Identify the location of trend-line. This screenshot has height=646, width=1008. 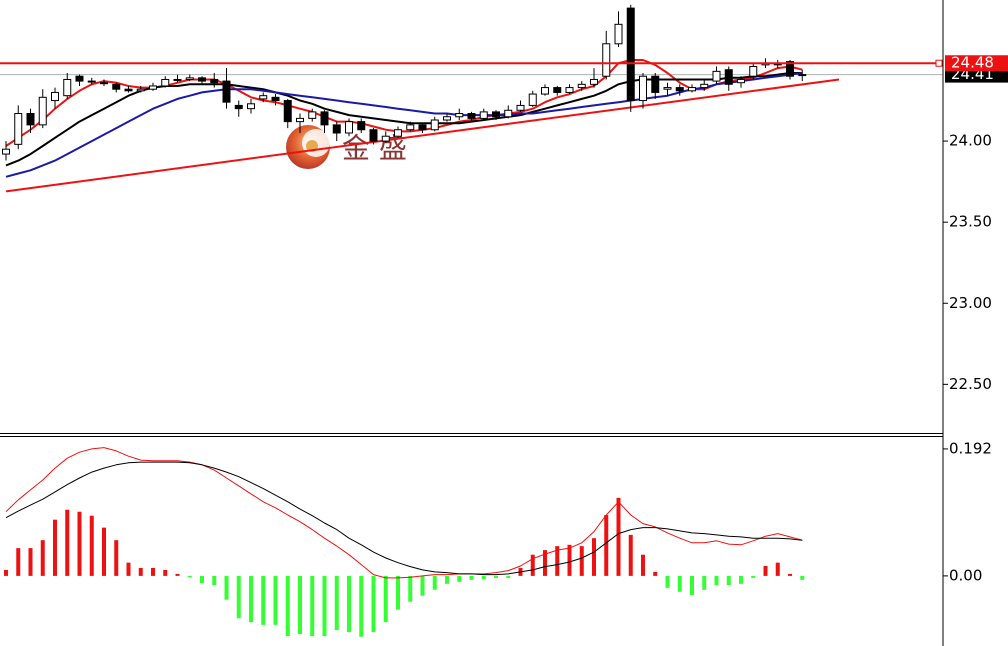
(422, 135).